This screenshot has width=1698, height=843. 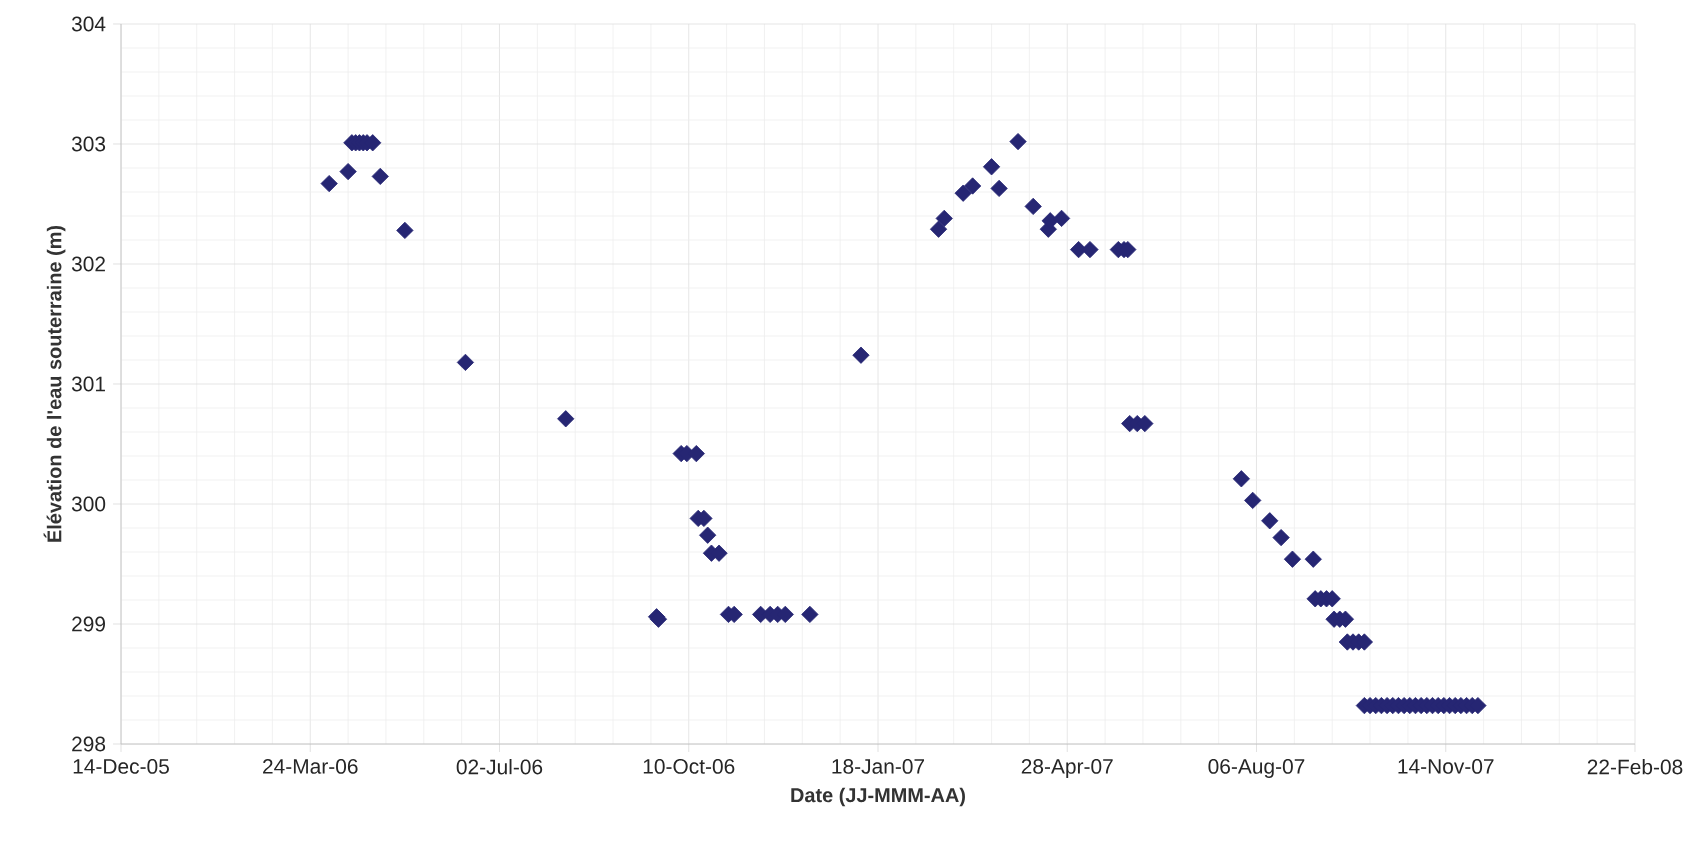 What do you see at coordinates (54, 383) in the screenshot?
I see `y-axis-title: Élévation de l'eau souterraine (m)` at bounding box center [54, 383].